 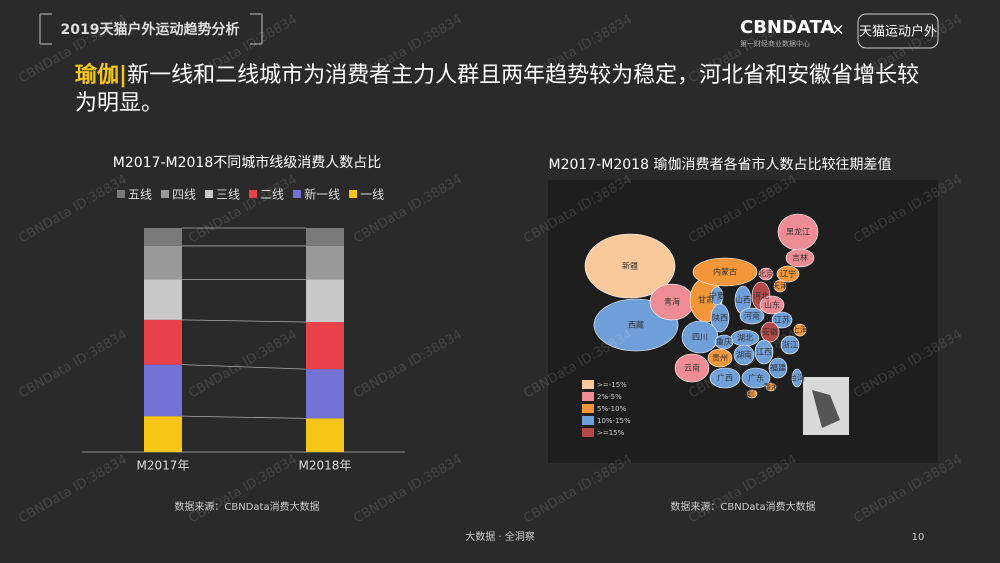 I want to click on x-tick-label: M2017年, so click(x=163, y=466).